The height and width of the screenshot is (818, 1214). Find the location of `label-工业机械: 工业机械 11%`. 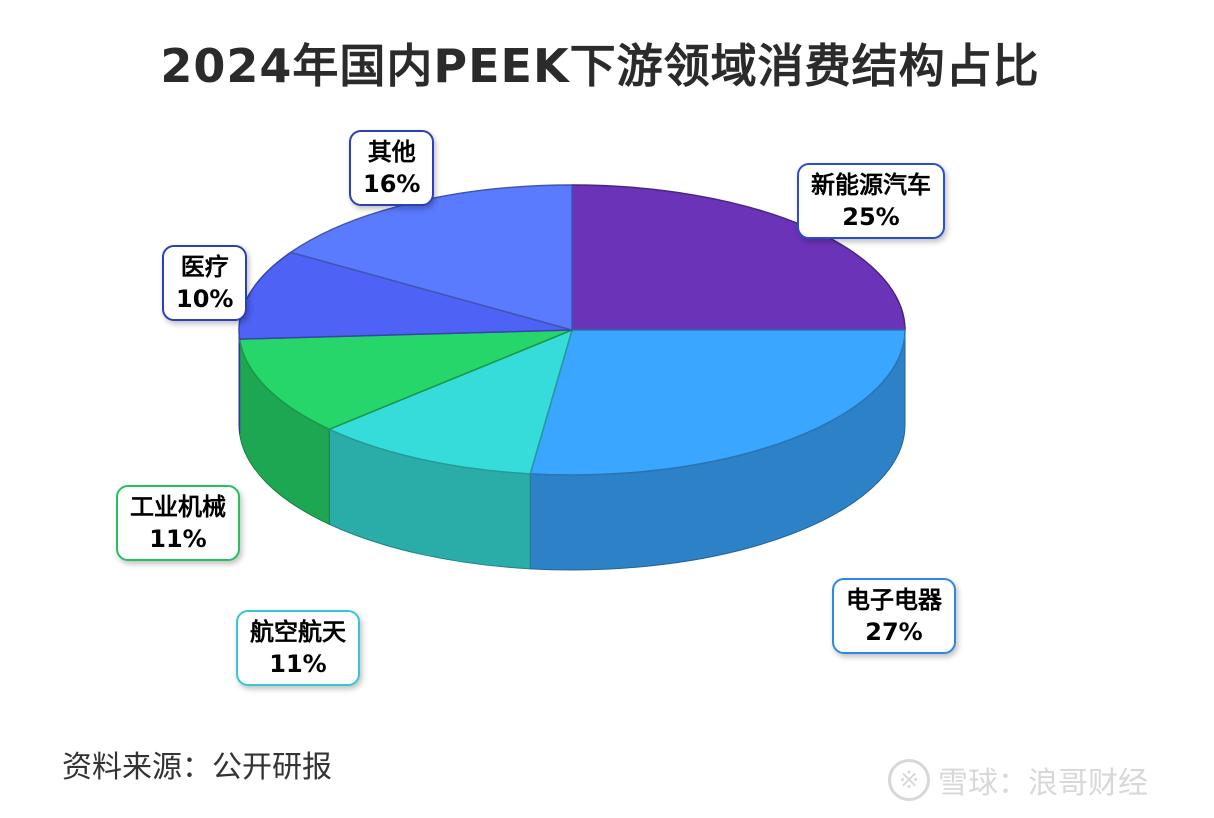

label-工业机械: 工业机械 11% is located at coordinates (178, 523).